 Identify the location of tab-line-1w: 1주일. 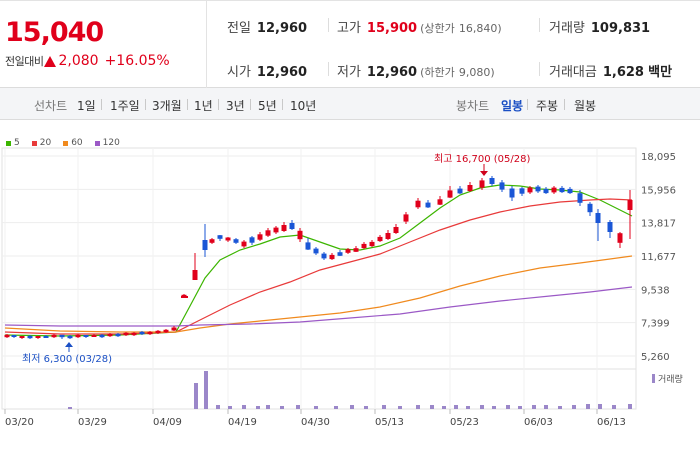
(125, 106).